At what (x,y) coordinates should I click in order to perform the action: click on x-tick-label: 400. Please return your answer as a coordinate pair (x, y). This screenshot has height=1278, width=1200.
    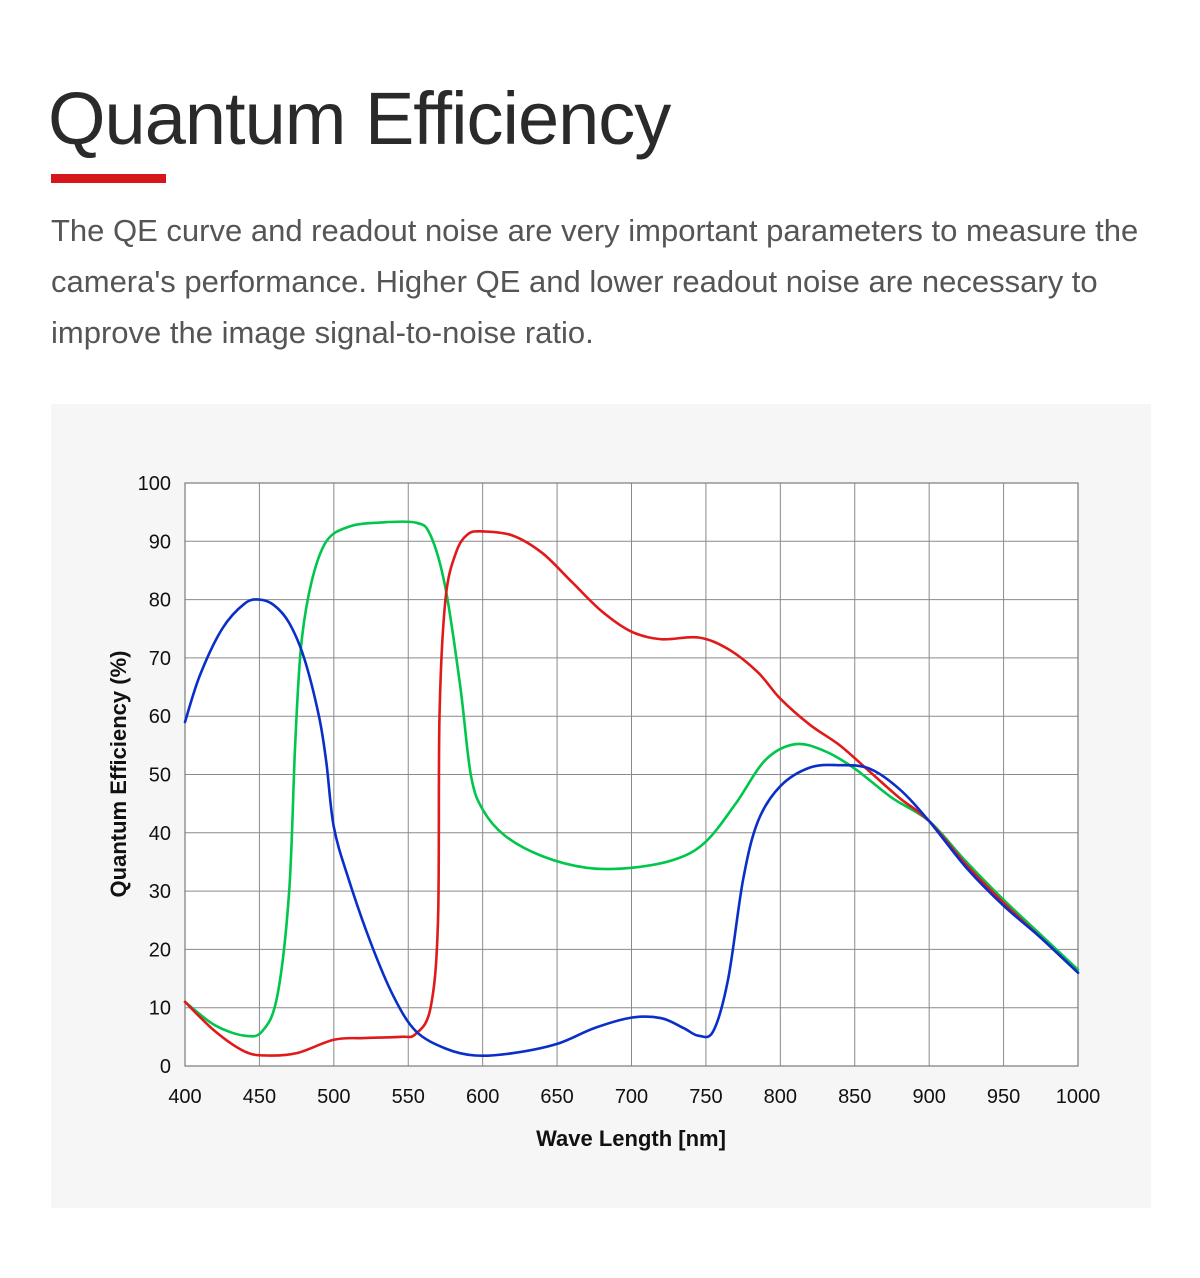
    Looking at the image, I should click on (184, 1097).